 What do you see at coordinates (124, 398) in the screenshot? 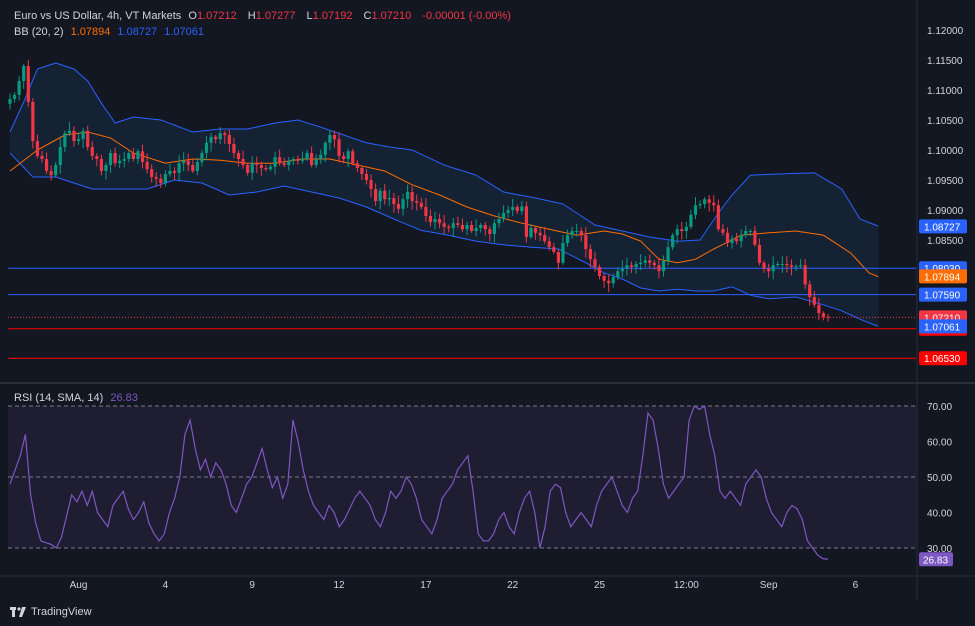
I see `rsi-legend-value: 26.83` at bounding box center [124, 398].